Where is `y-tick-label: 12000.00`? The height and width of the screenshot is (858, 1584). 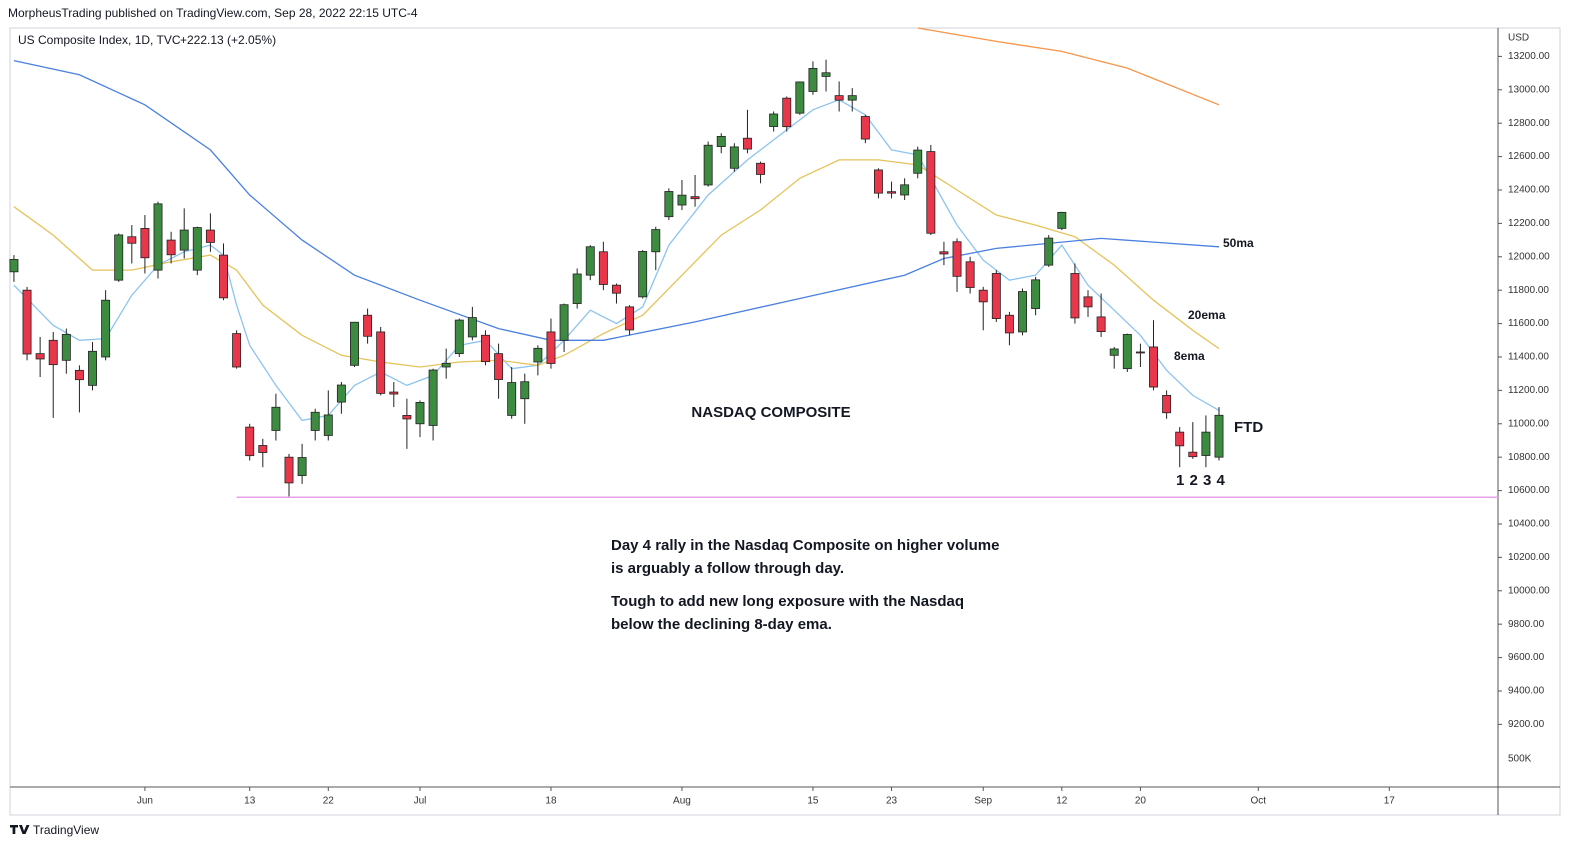 y-tick-label: 12000.00 is located at coordinates (1529, 256).